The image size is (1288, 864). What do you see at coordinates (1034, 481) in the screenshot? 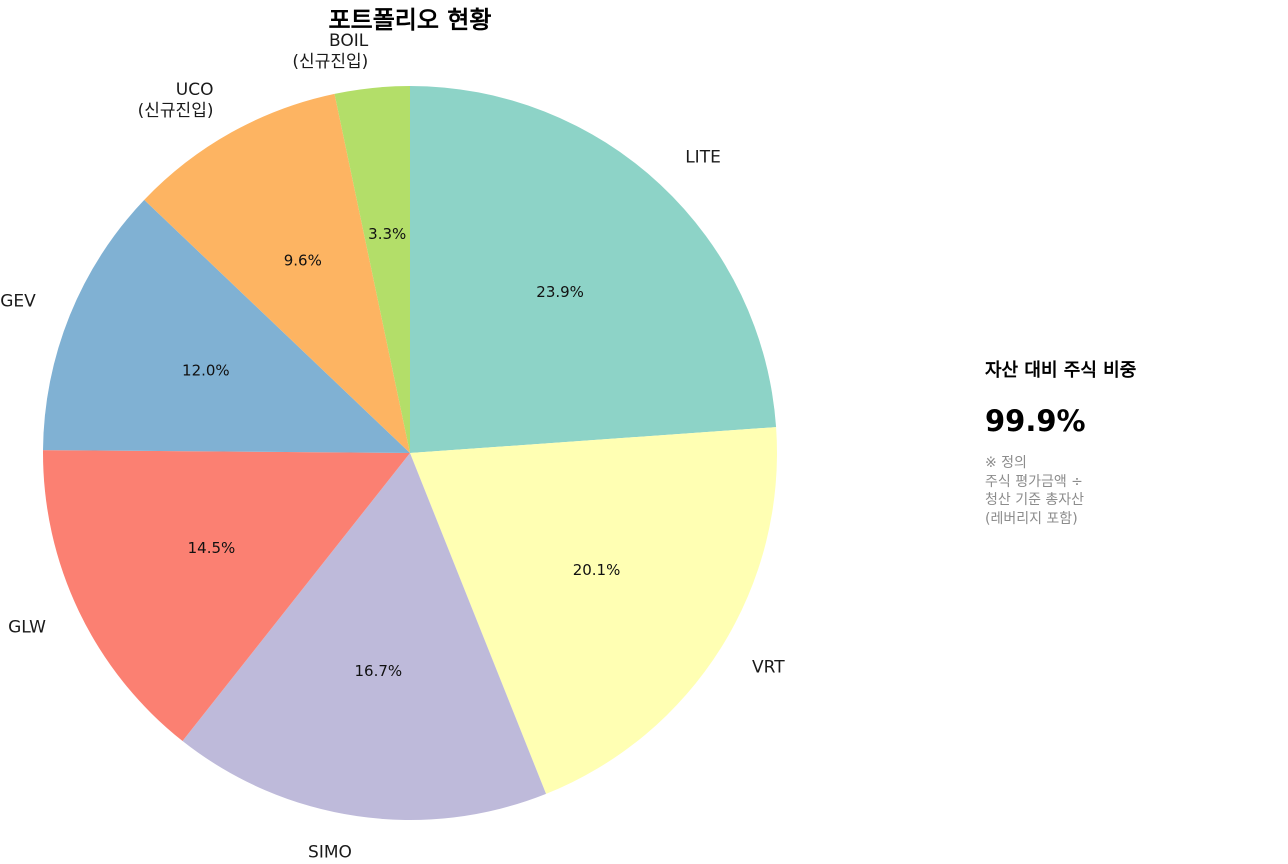
I see `note-line: 주식 평가금액 ÷` at bounding box center [1034, 481].